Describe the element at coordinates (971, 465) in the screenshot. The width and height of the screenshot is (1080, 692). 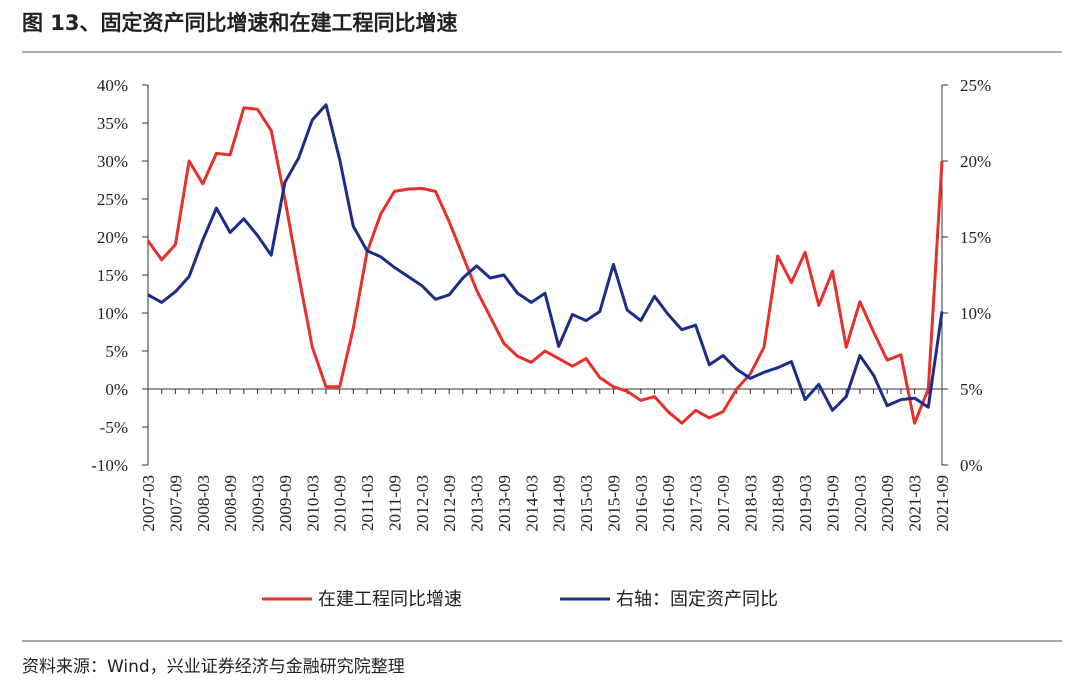
I see `y2-tick-label: 0%` at that location.